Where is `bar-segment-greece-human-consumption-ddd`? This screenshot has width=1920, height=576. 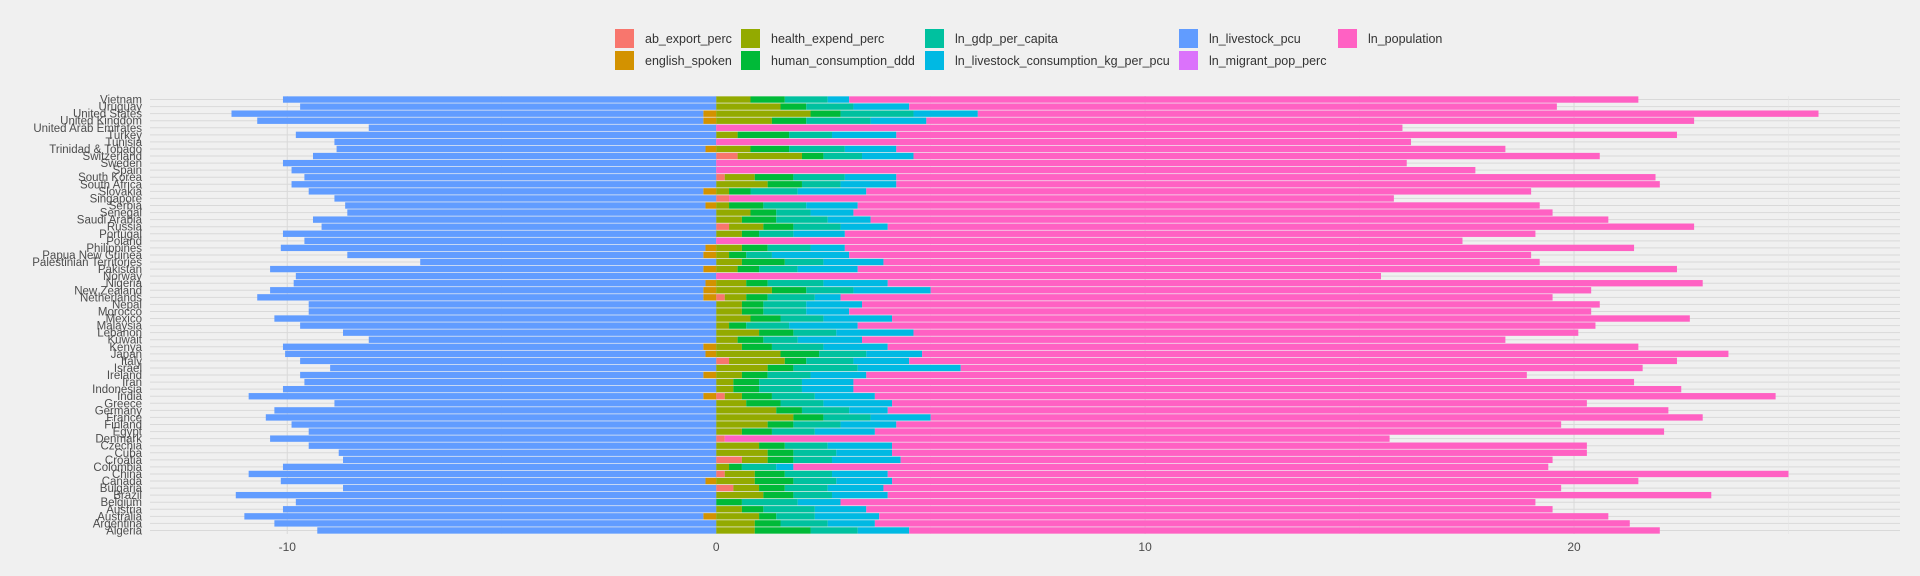
bar-segment-greece-human-consumption-ddd is located at coordinates (763, 403).